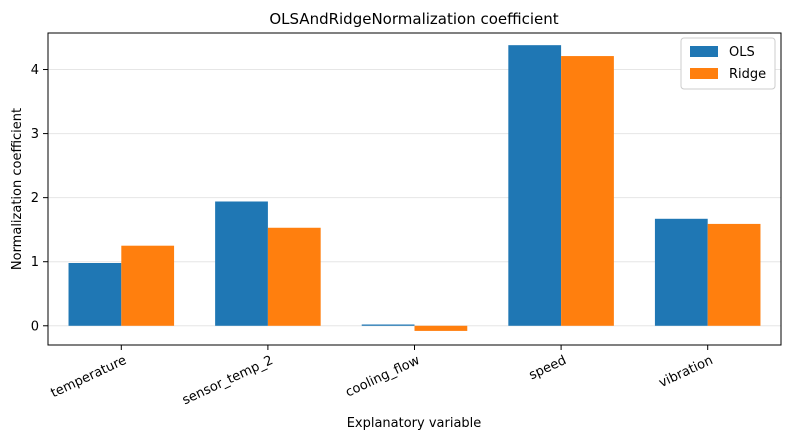 The height and width of the screenshot is (444, 790). I want to click on bar-ols-vibration, so click(681, 272).